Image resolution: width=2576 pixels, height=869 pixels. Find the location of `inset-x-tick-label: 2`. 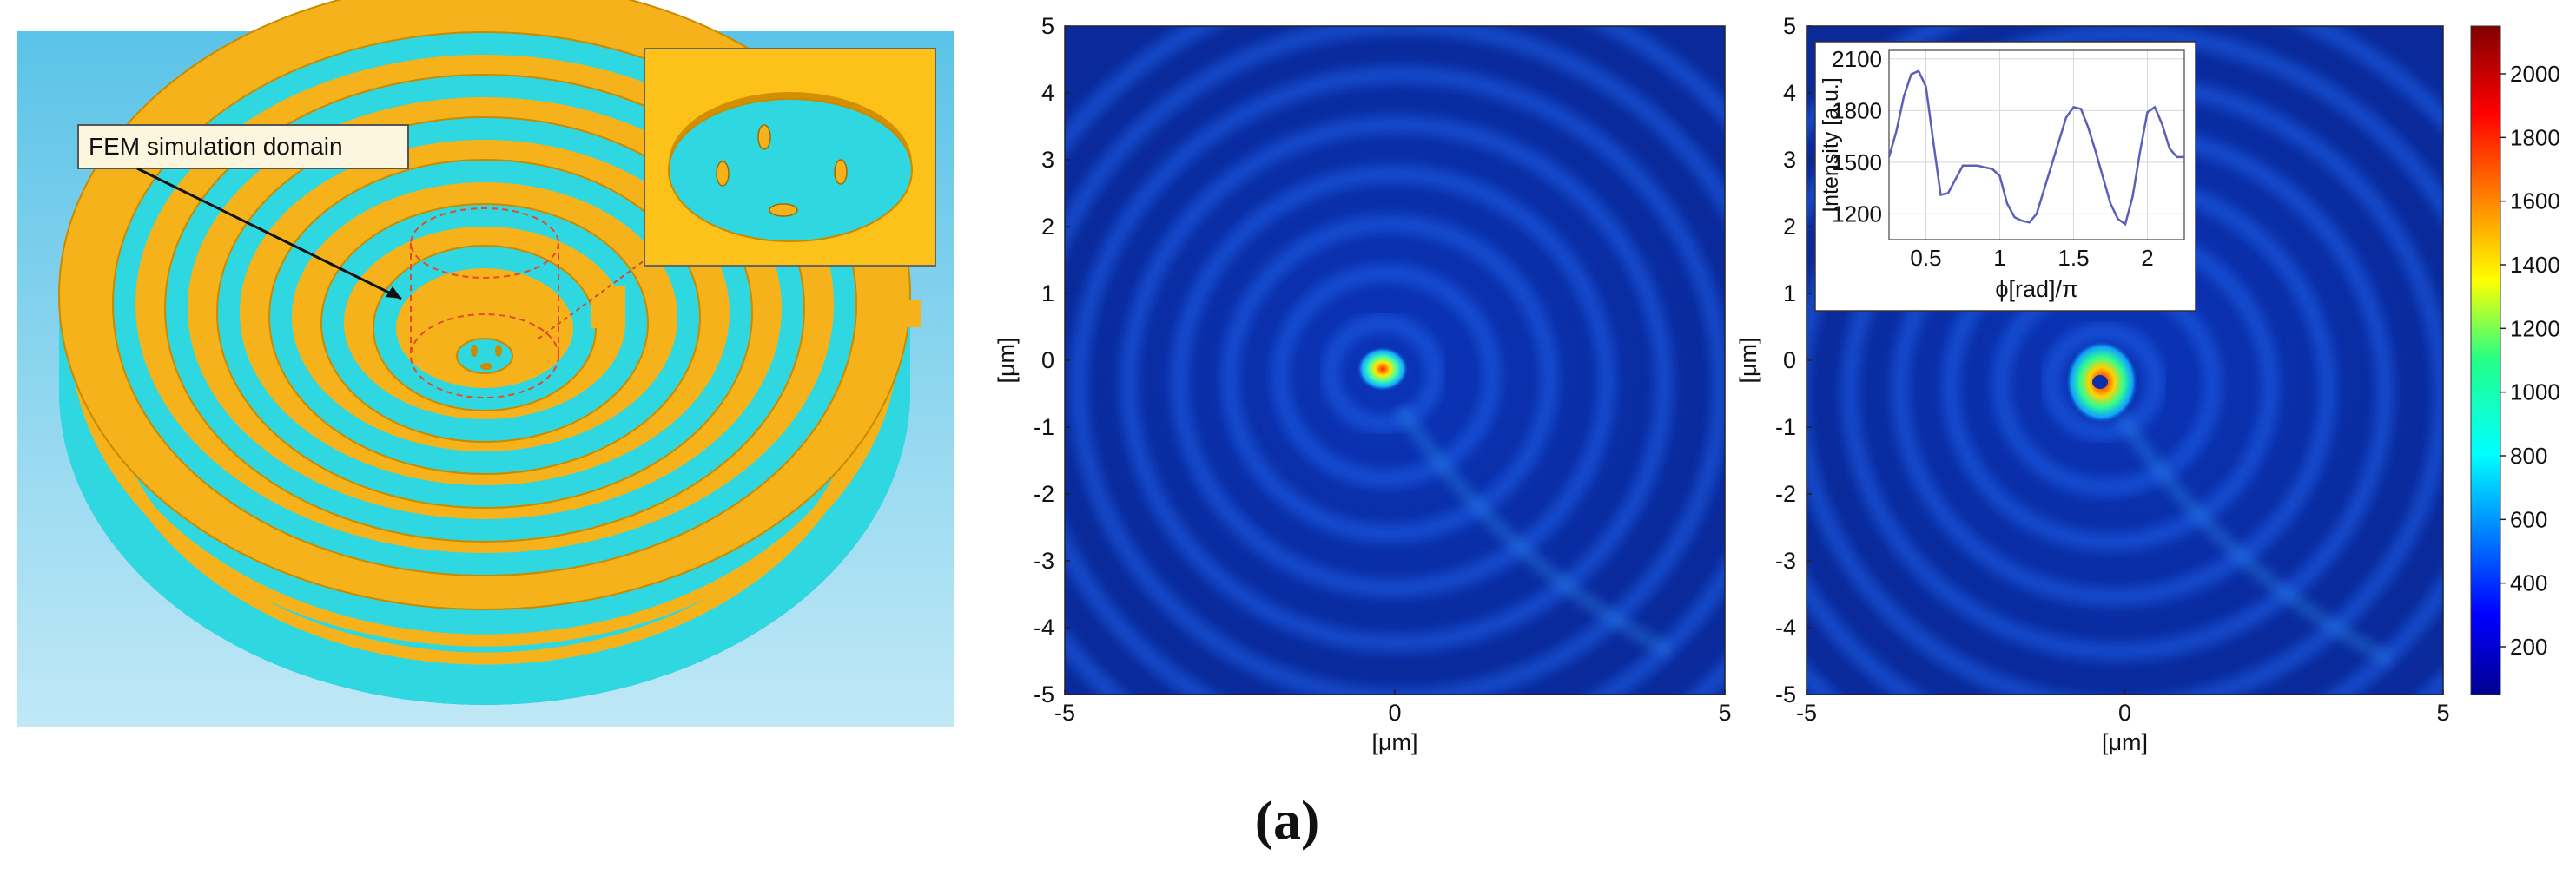

inset-x-tick-label: 2 is located at coordinates (2147, 258).